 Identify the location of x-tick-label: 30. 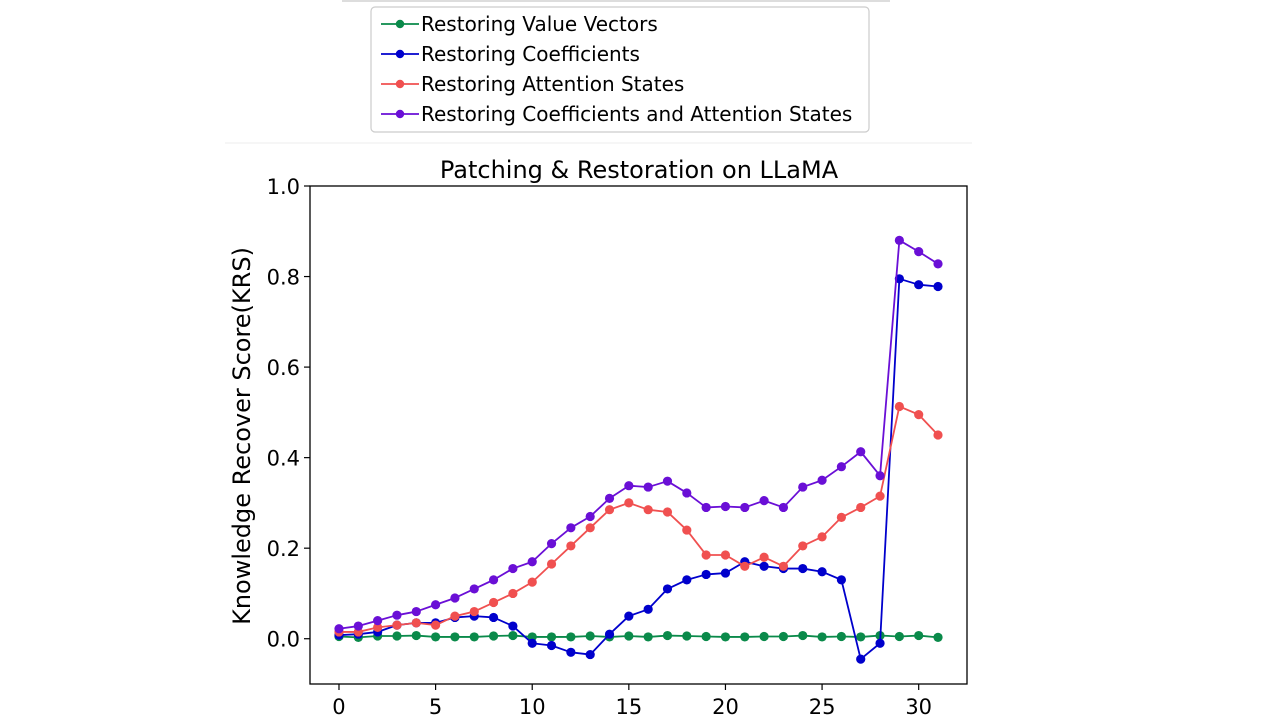
(918, 707).